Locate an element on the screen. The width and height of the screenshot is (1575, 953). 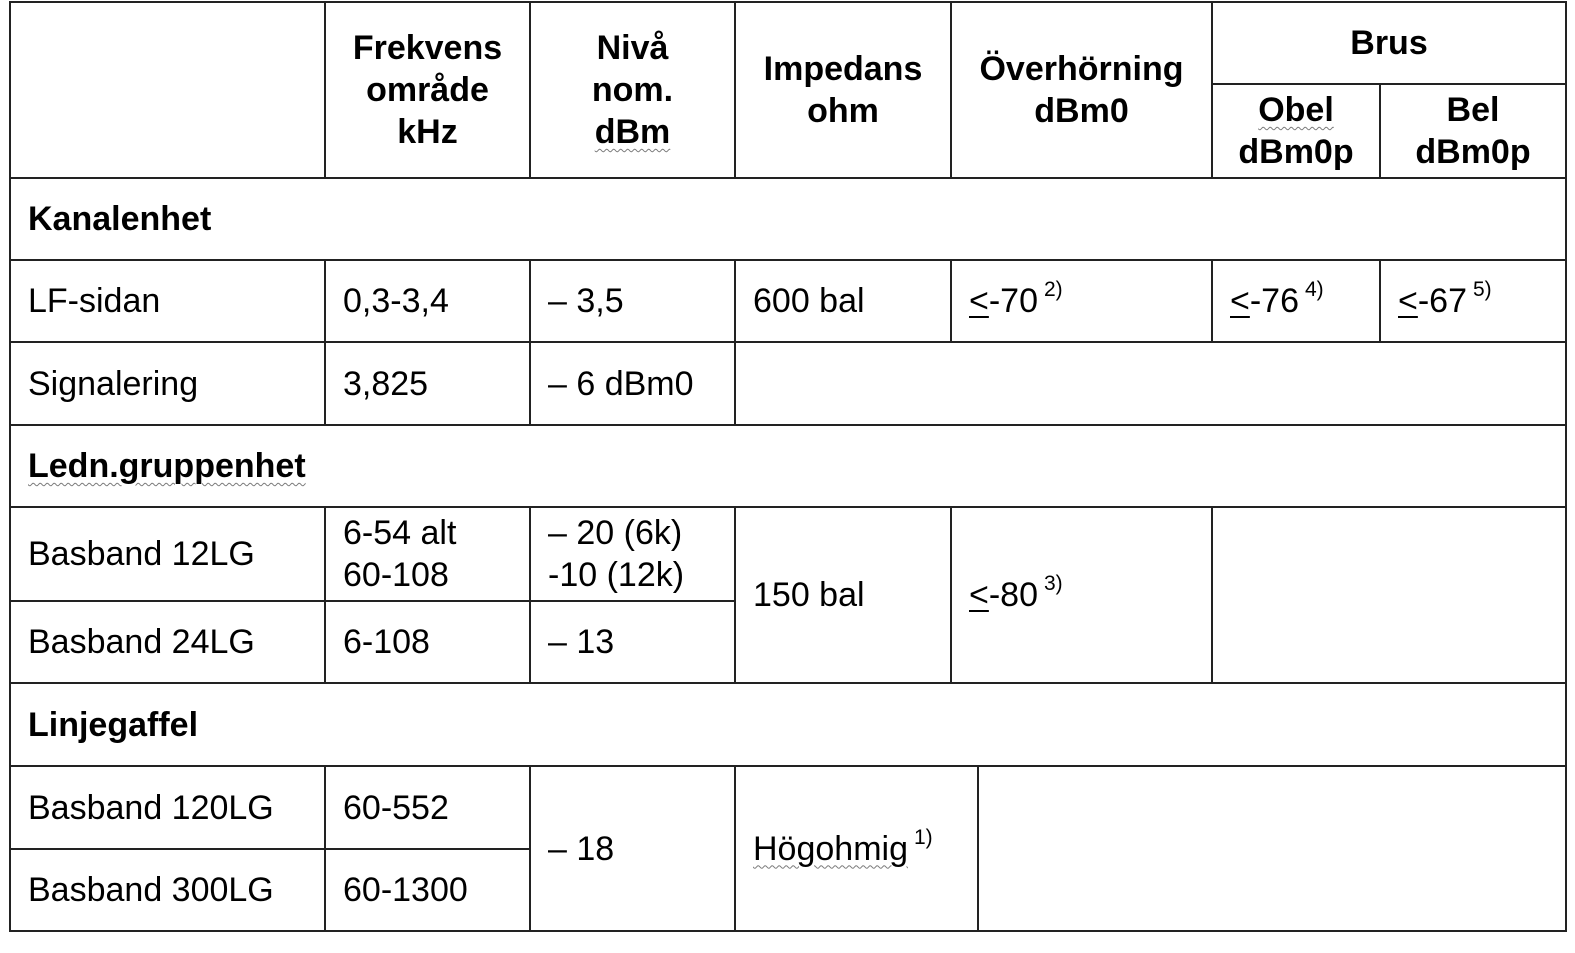
row-lf-level: – 3,5 is located at coordinates (586, 301).